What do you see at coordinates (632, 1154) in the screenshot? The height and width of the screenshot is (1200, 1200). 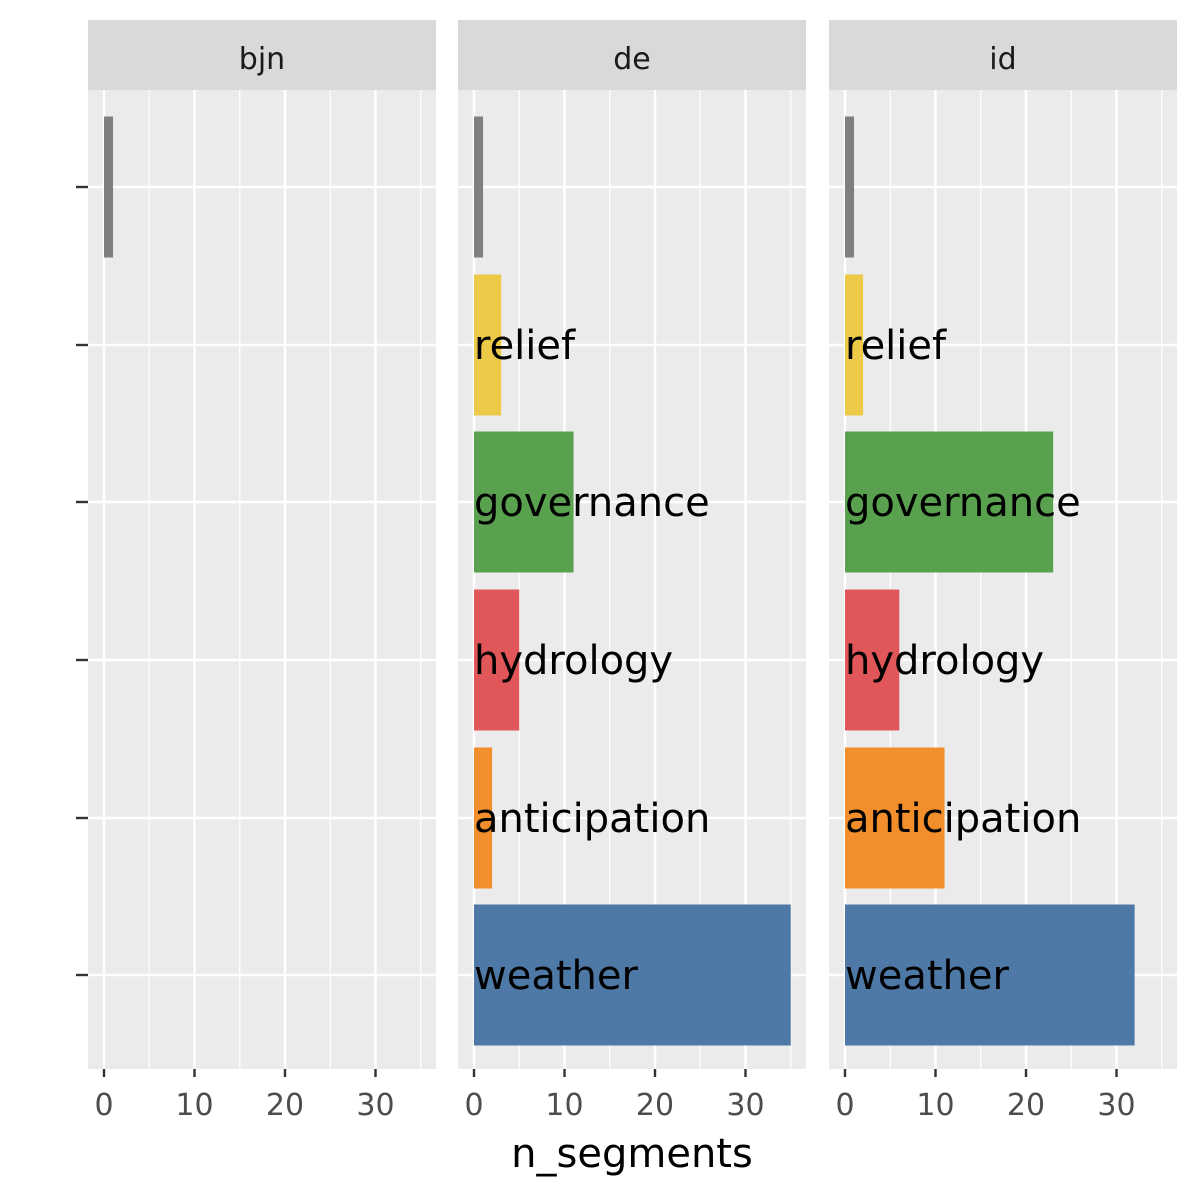 I see `x-axis-title: n_segments` at bounding box center [632, 1154].